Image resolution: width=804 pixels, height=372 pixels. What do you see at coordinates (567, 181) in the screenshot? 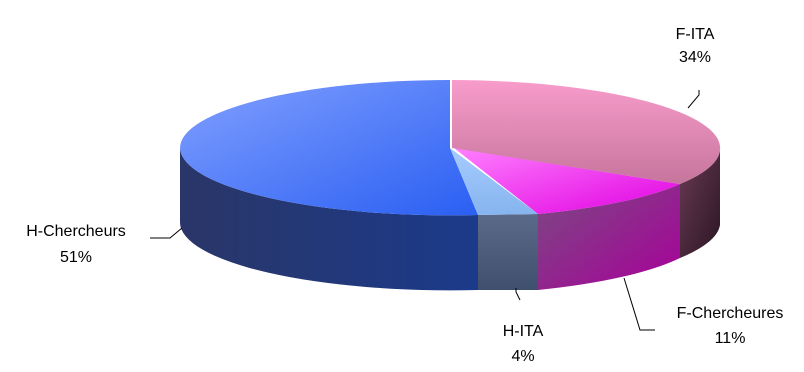
I see `slice-f-chercheures` at bounding box center [567, 181].